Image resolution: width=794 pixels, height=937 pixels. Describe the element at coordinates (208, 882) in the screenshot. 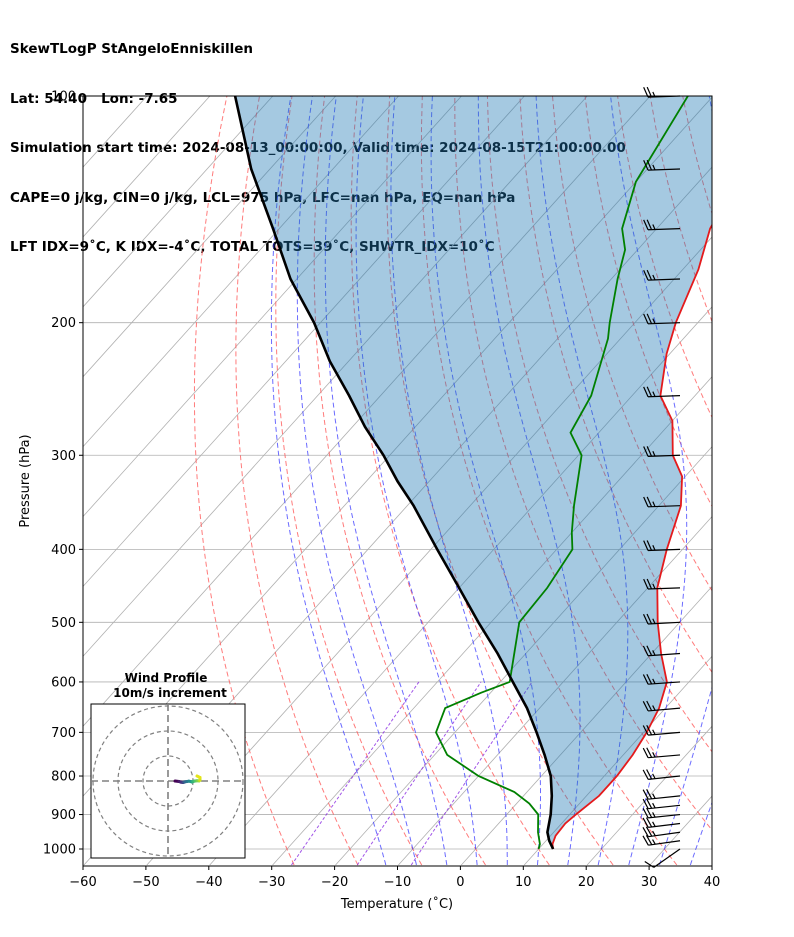

I see `x-tick-label: −40` at that location.